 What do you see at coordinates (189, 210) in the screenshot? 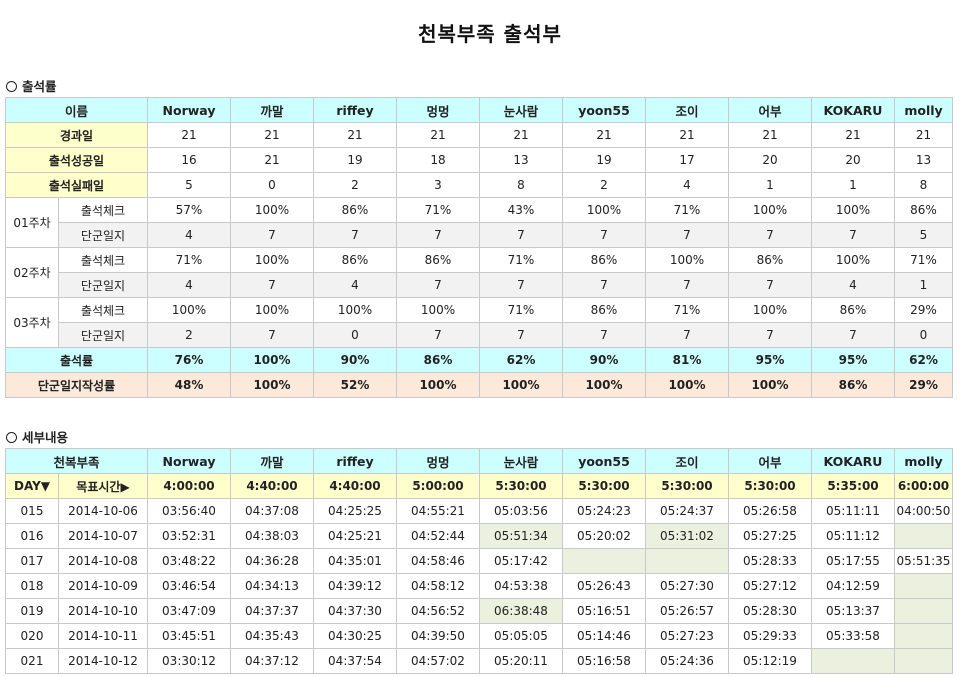
I see `check-value-cell: 57%` at bounding box center [189, 210].